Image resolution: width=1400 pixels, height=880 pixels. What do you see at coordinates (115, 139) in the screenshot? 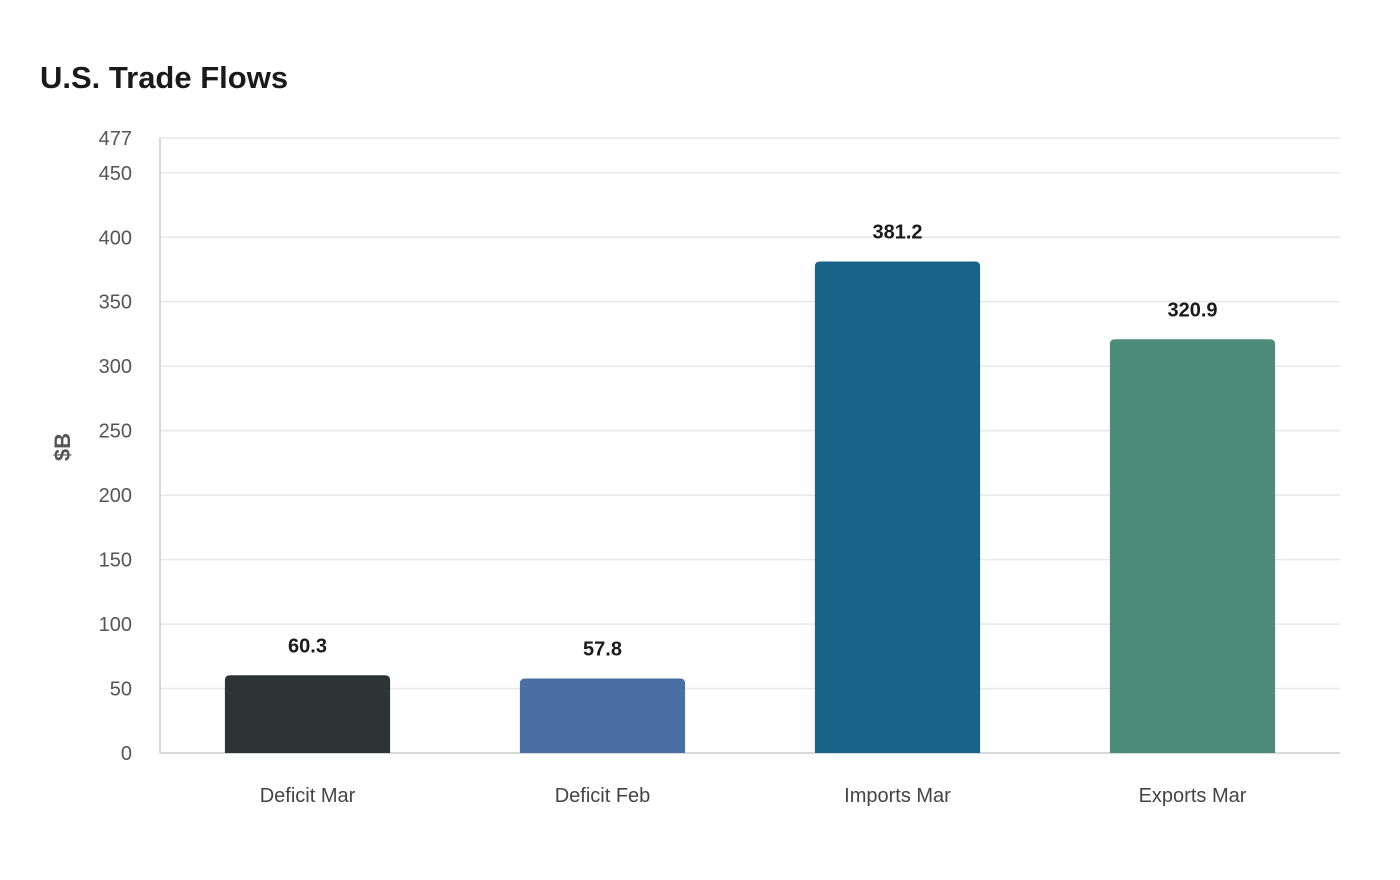
I see `y-tick-label: 477` at bounding box center [115, 139].